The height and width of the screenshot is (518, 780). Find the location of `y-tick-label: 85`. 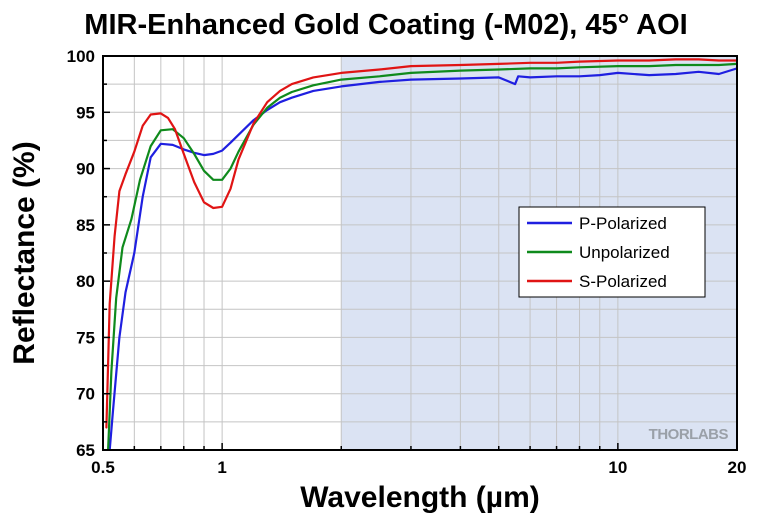

y-tick-label: 85 is located at coordinates (85, 225).